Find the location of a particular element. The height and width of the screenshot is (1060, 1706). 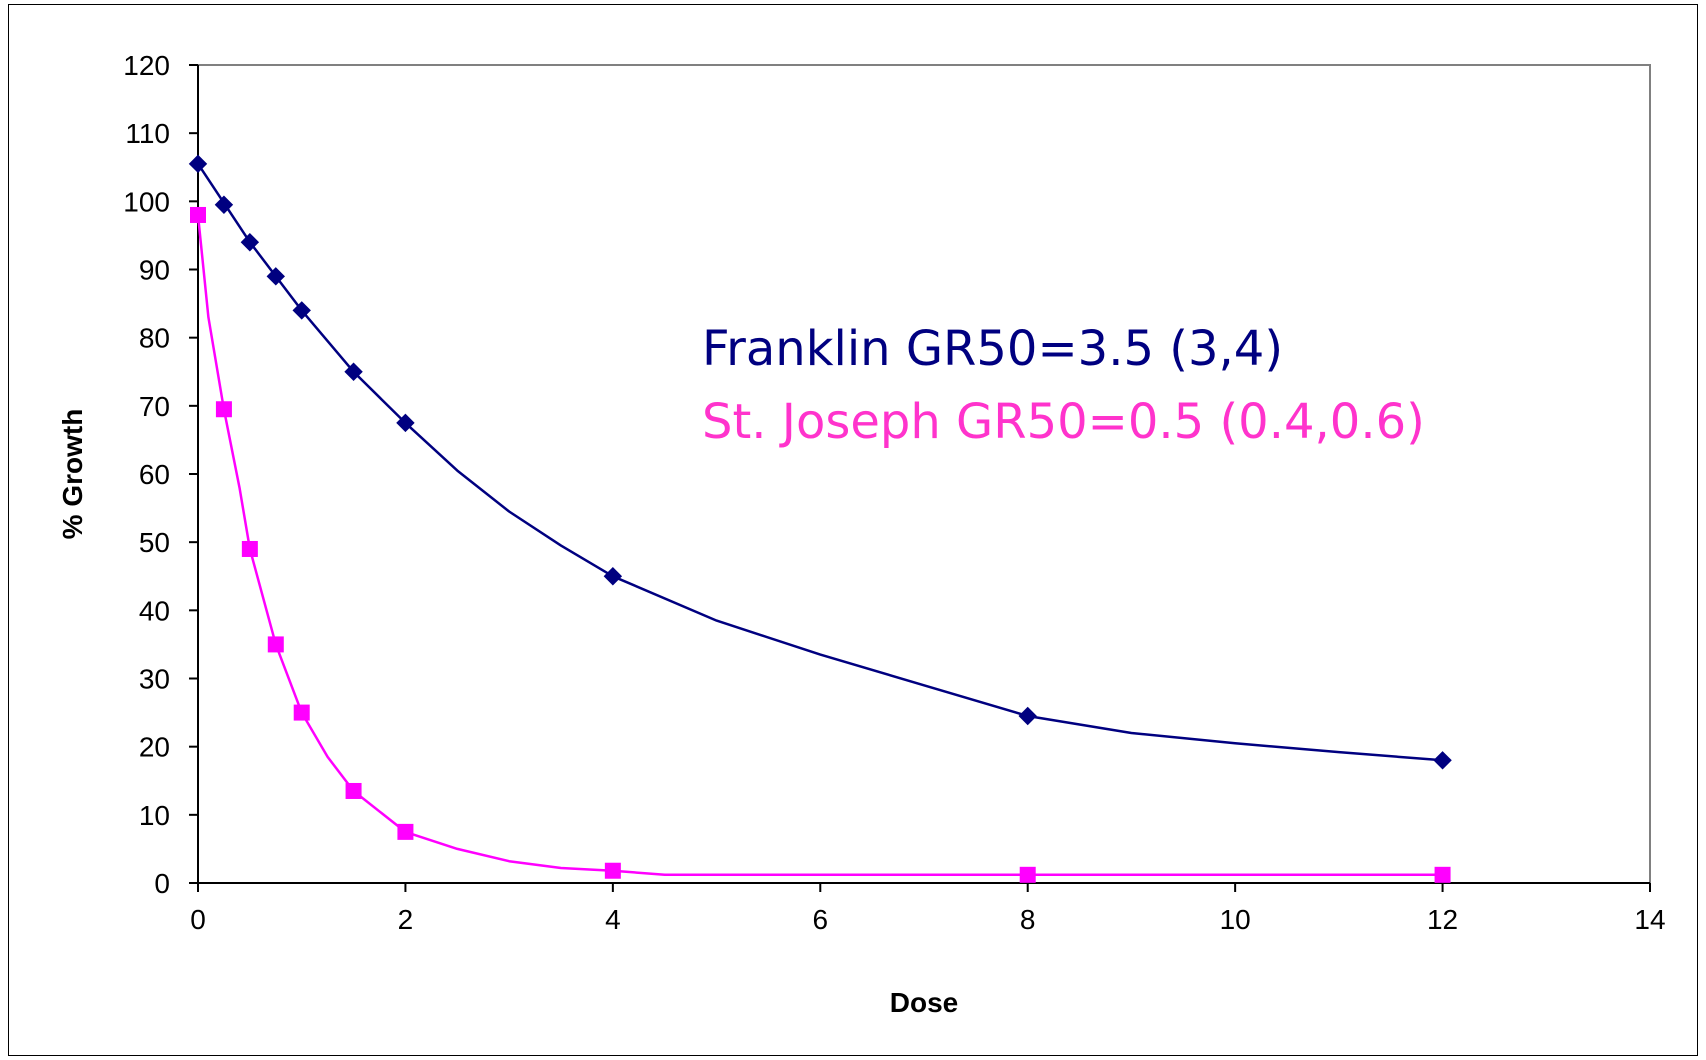

y-axis: 0 10 20 30 40 50 60 70 80 90 100 110 120 is located at coordinates (161, 474).